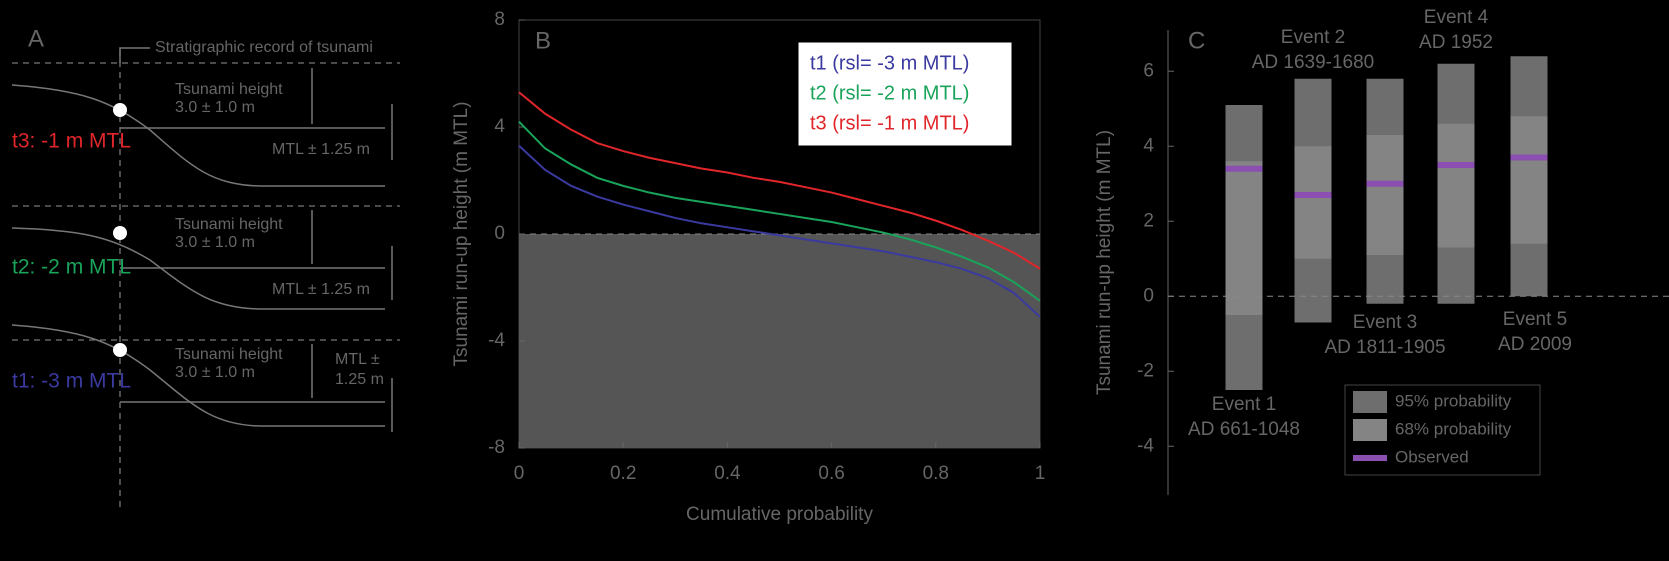 The height and width of the screenshot is (561, 1669). I want to click on y-tick-label: 2, so click(1148, 220).